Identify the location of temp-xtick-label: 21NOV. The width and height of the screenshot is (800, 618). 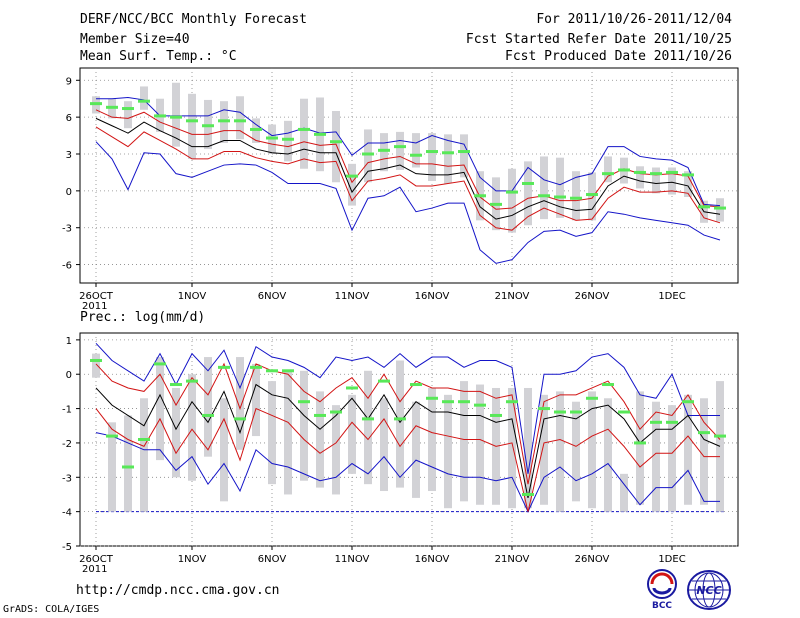
(512, 296).